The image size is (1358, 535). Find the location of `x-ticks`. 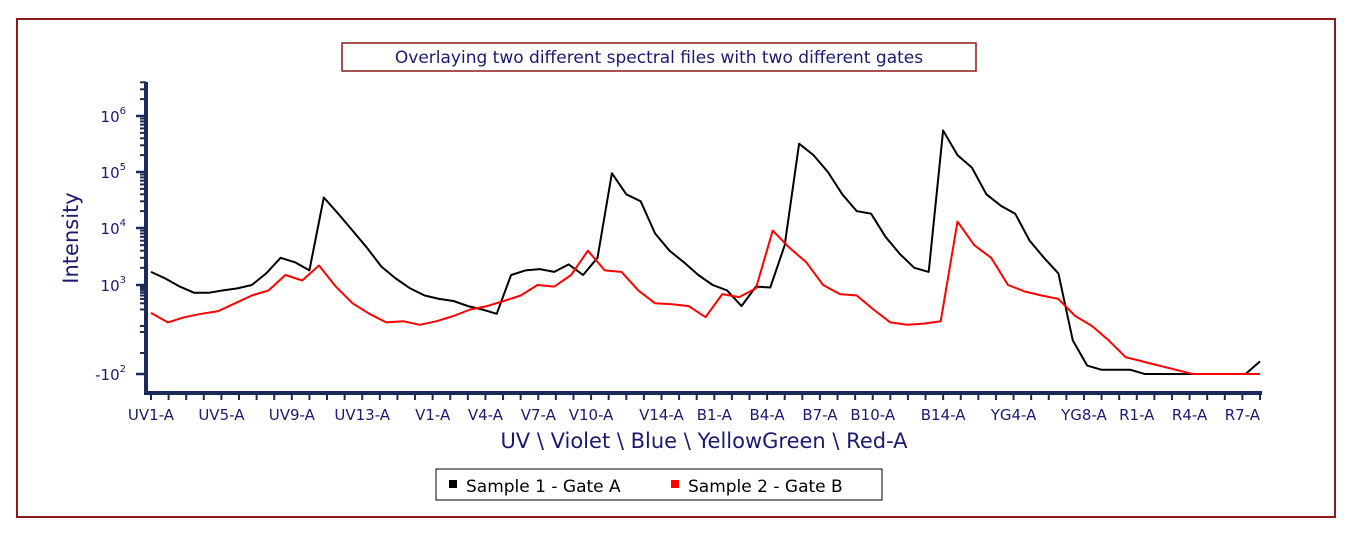

x-ticks is located at coordinates (705, 396).